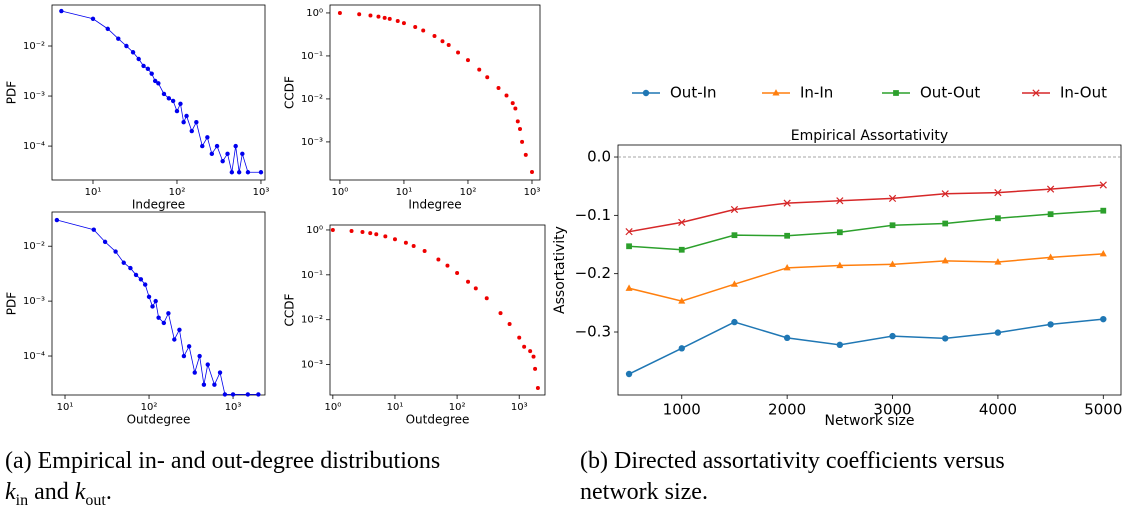 This screenshot has height=520, width=1129. Describe the element at coordinates (312, 275) in the screenshot. I see `y-tick-label: 10⁻¹` at that location.